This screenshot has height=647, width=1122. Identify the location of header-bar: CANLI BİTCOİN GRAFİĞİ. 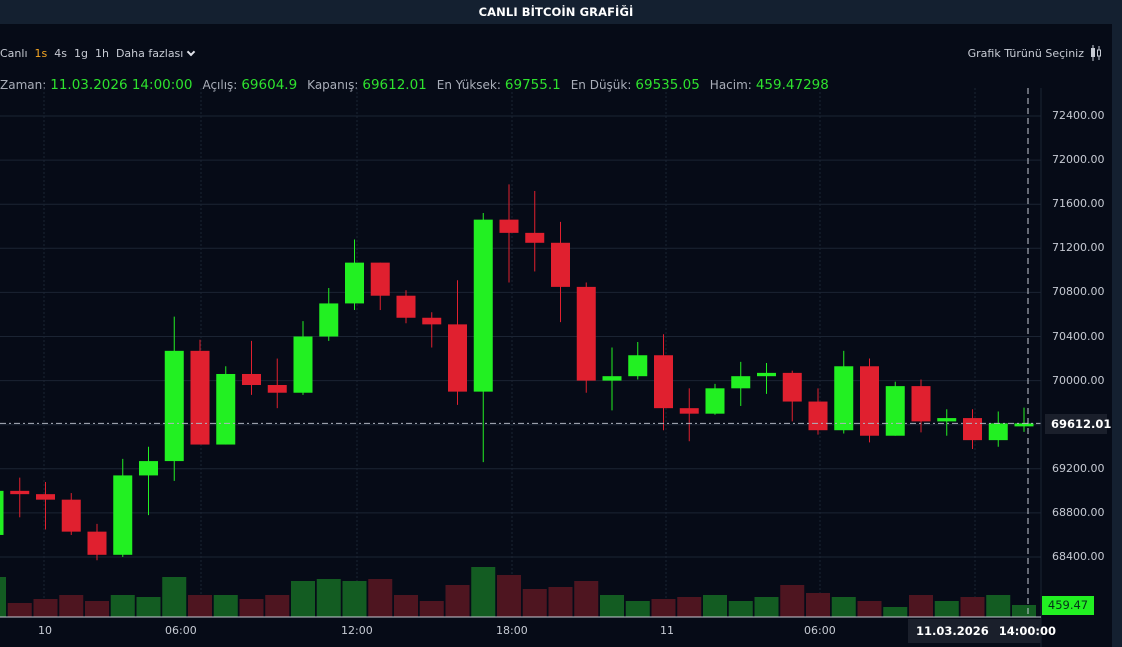
(556, 12).